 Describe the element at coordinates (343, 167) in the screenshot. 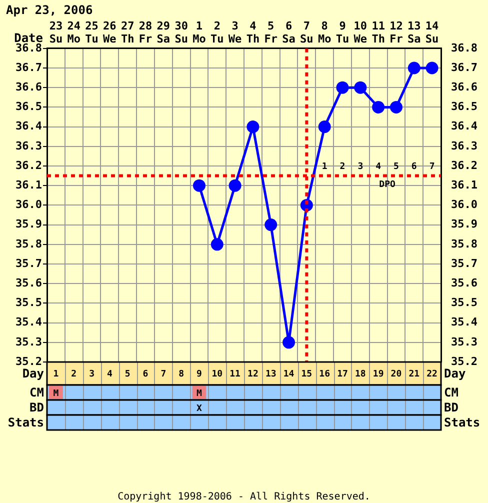

I see `annotation: 2` at that location.